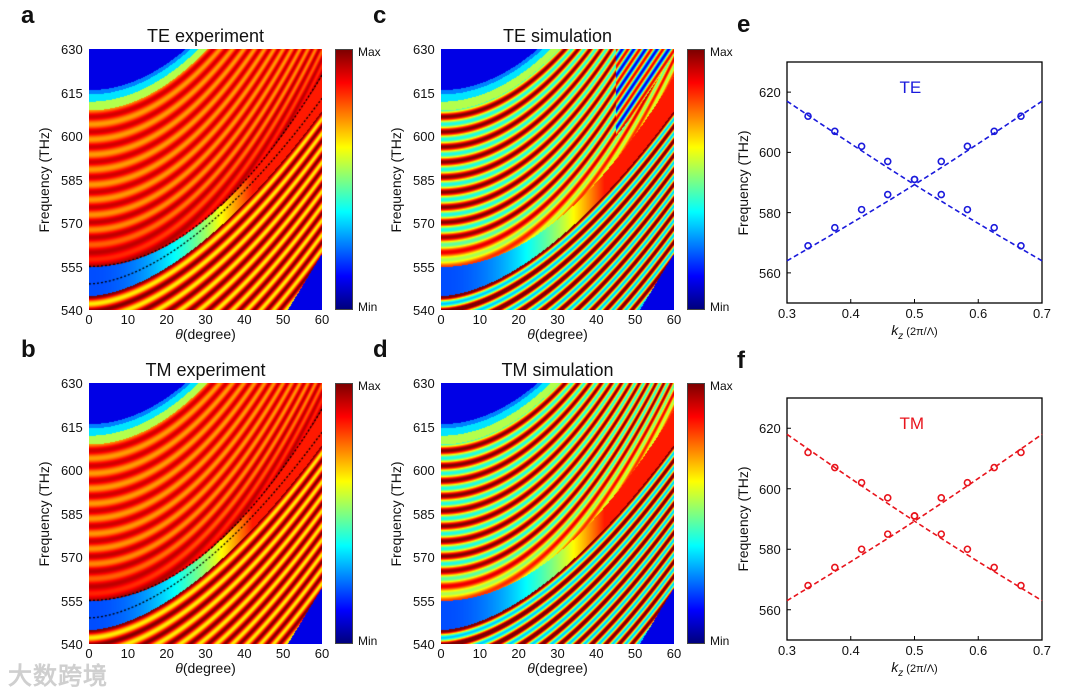 The width and height of the screenshot is (1080, 696). I want to click on y-tick-label: 580, so click(770, 550).